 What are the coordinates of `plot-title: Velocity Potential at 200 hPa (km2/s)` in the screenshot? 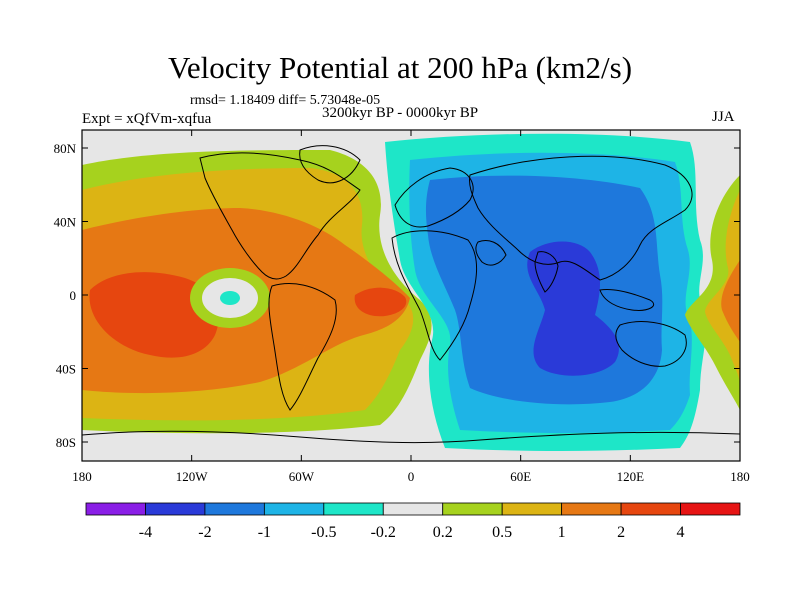 It's located at (400, 67).